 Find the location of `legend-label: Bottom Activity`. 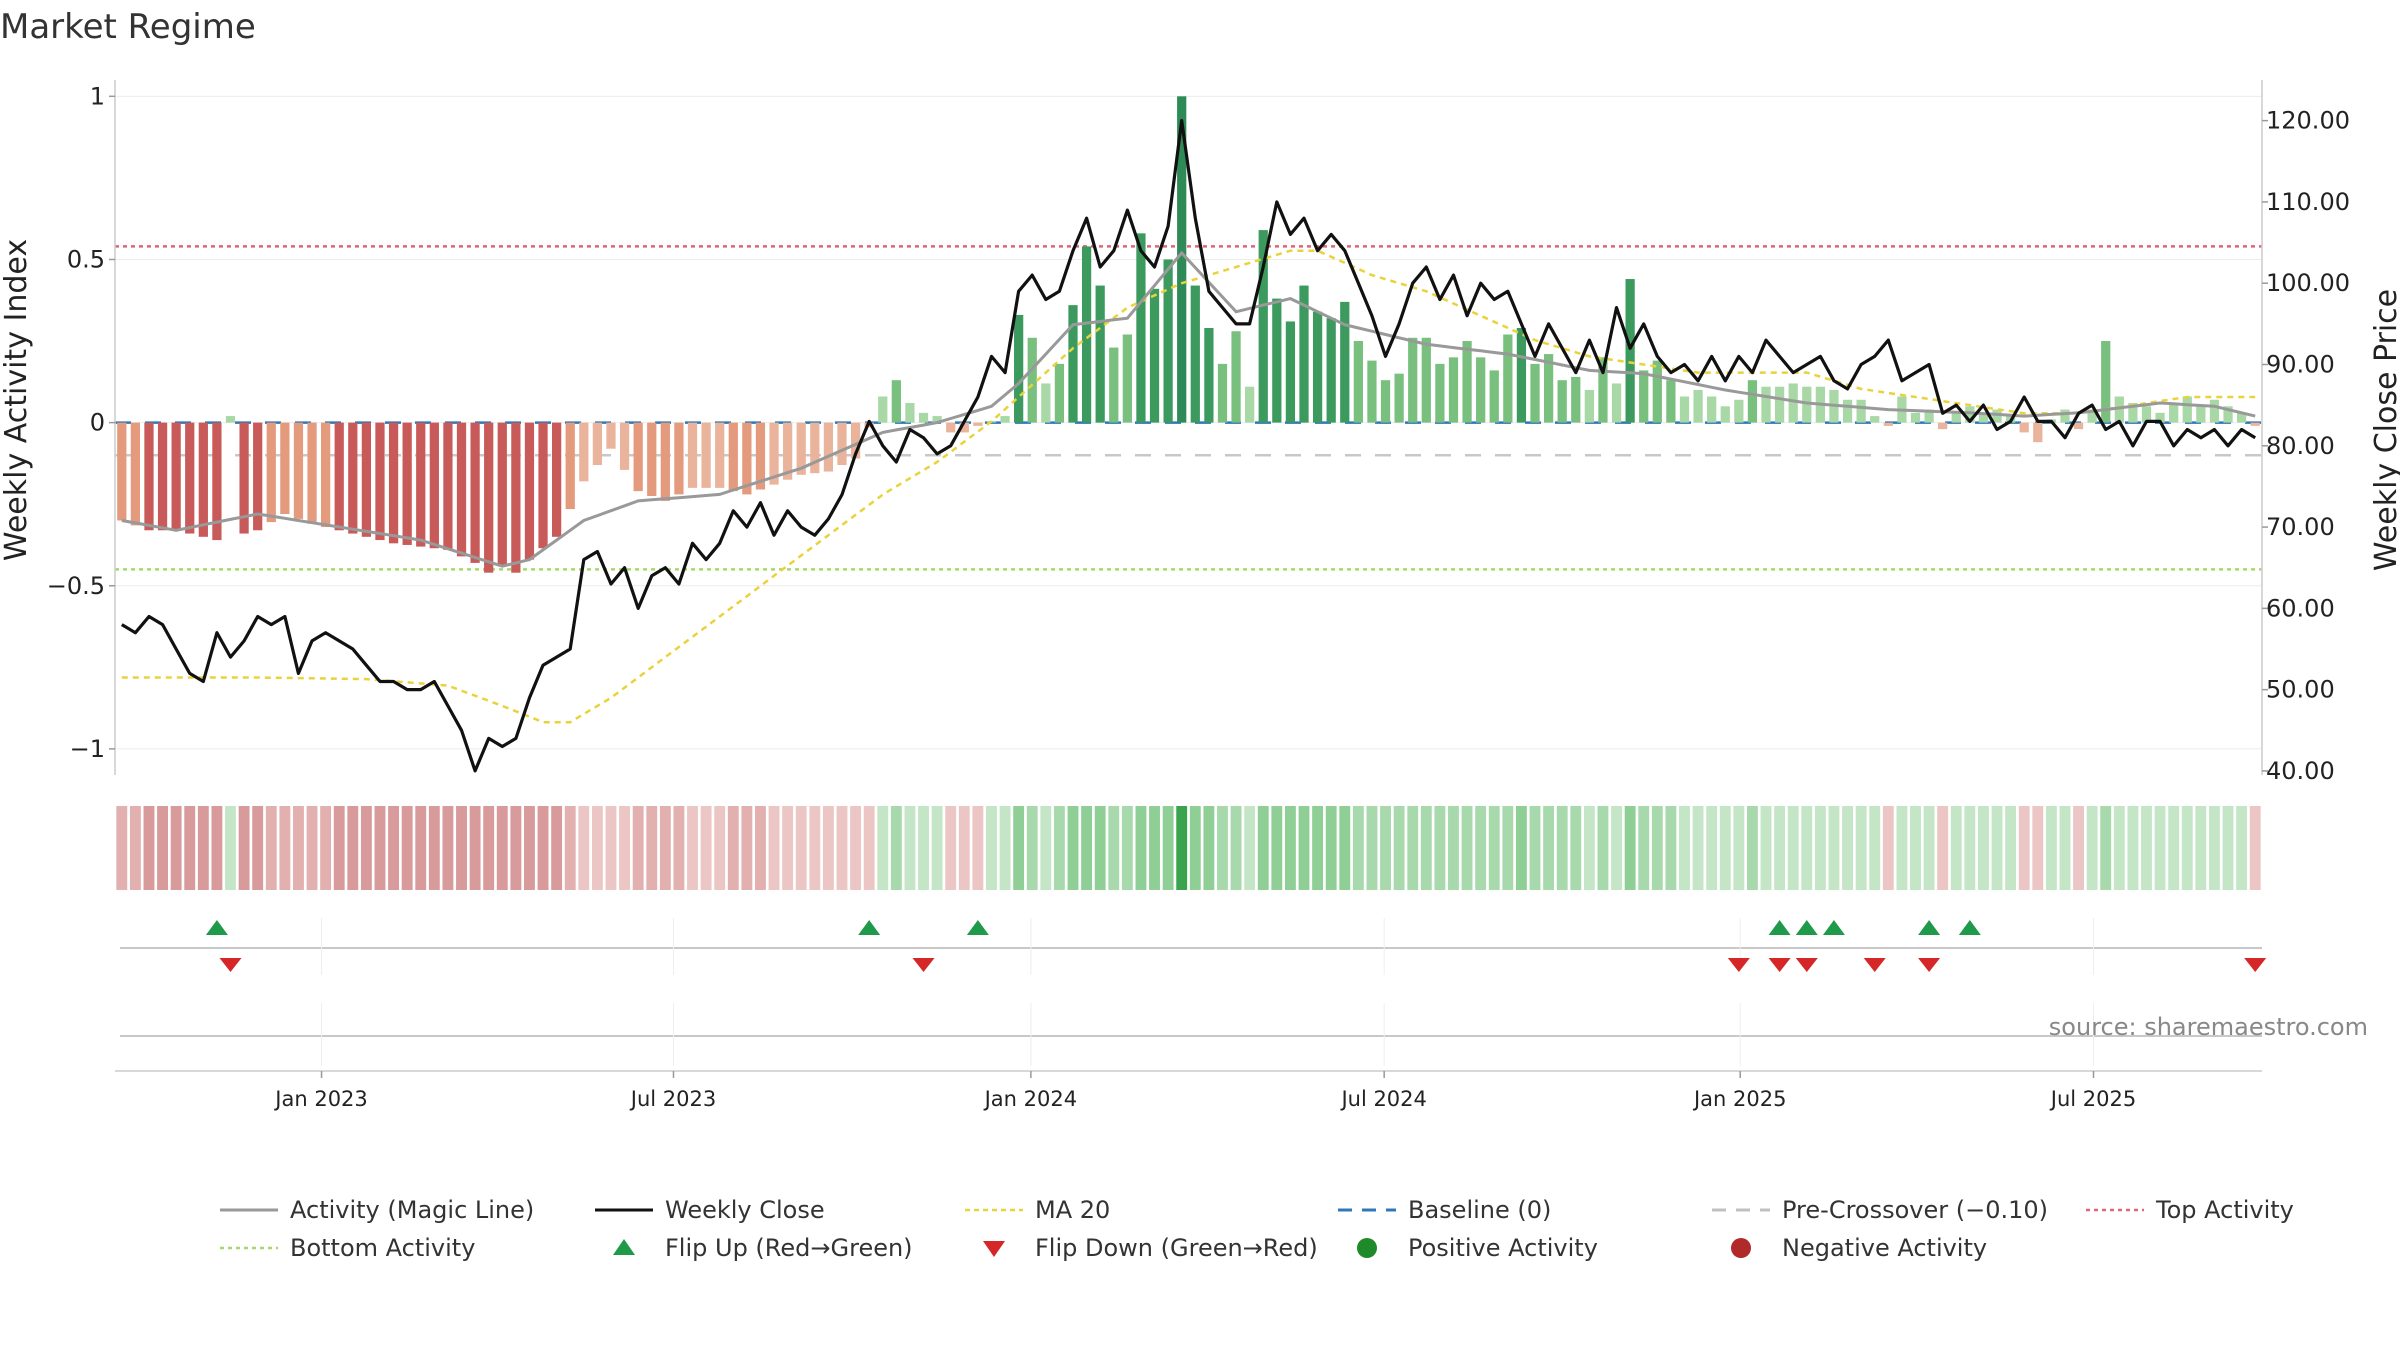

legend-label: Bottom Activity is located at coordinates (382, 1248).